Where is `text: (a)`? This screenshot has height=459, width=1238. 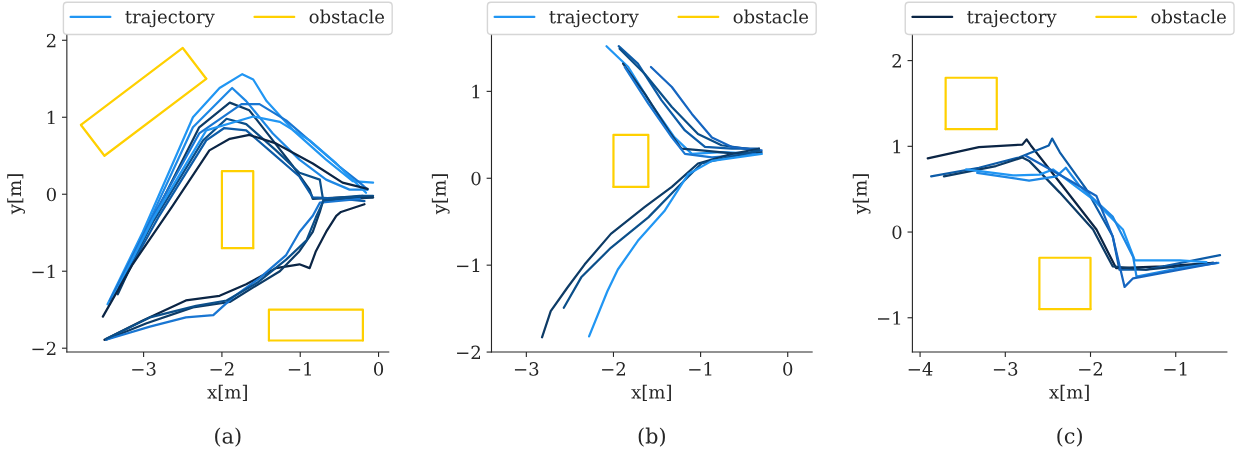 text: (a) is located at coordinates (228, 437).